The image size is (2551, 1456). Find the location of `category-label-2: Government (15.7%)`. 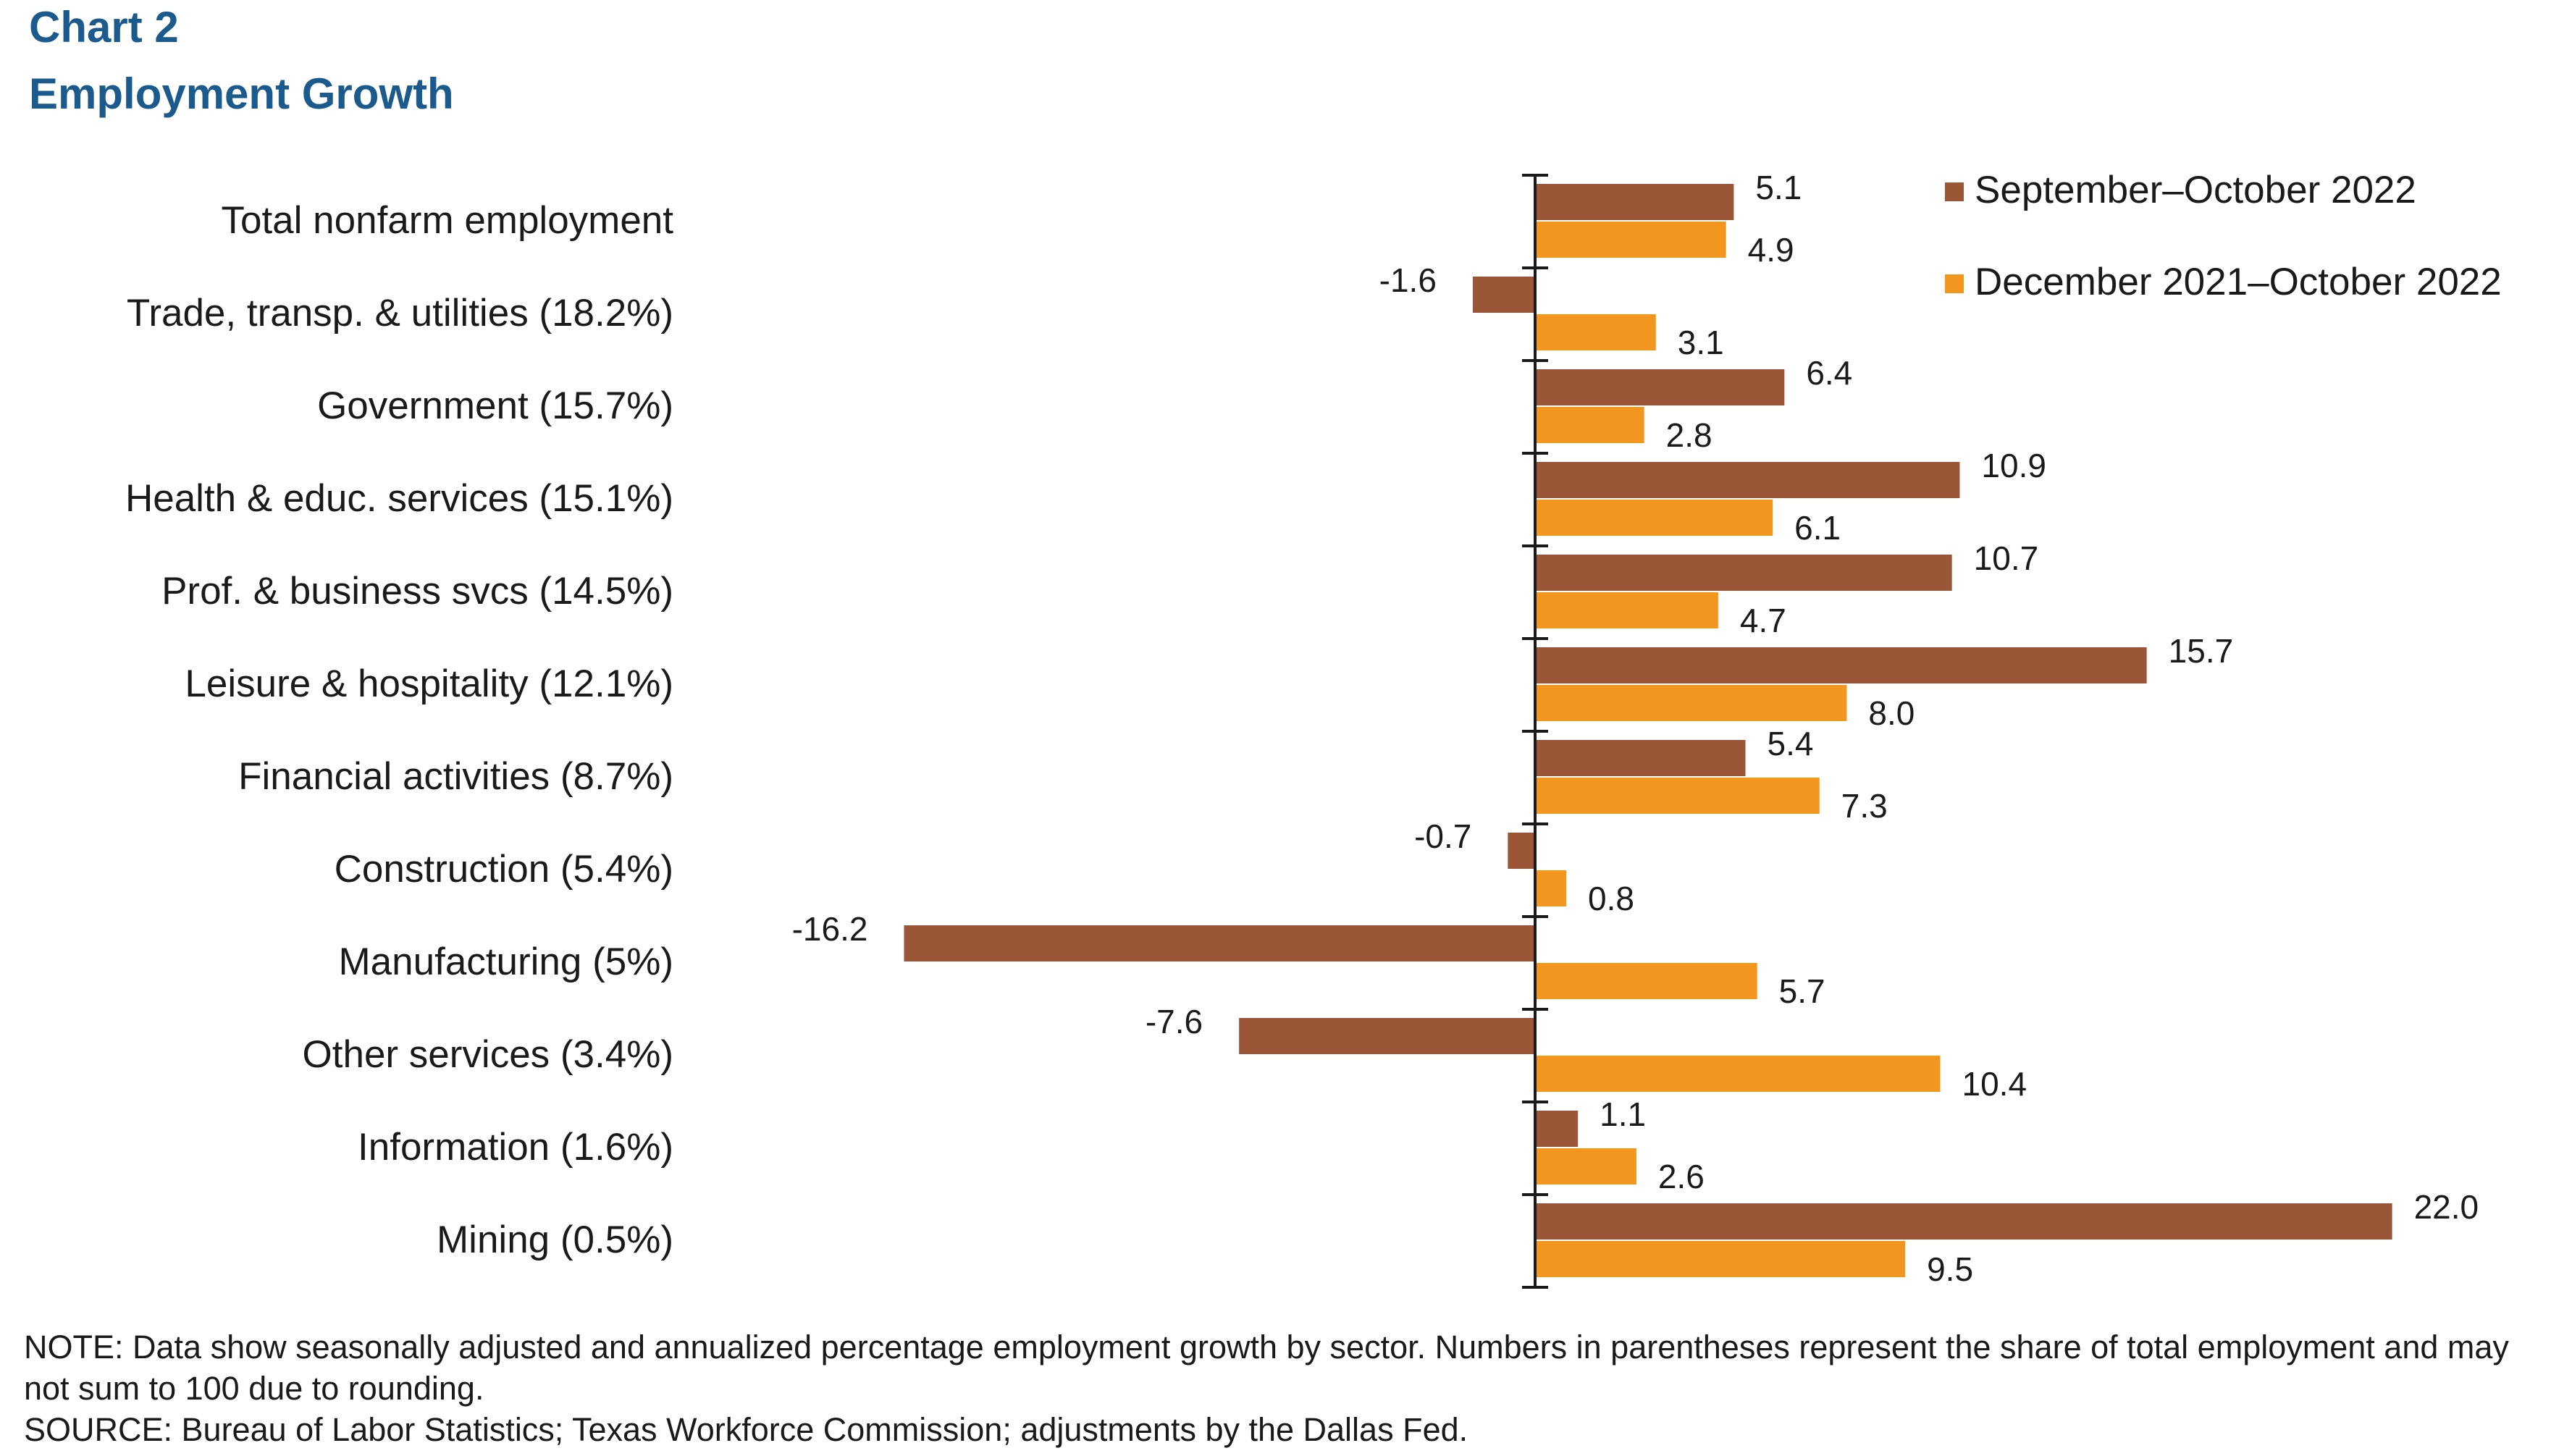

category-label-2: Government (15.7%) is located at coordinates (495, 406).